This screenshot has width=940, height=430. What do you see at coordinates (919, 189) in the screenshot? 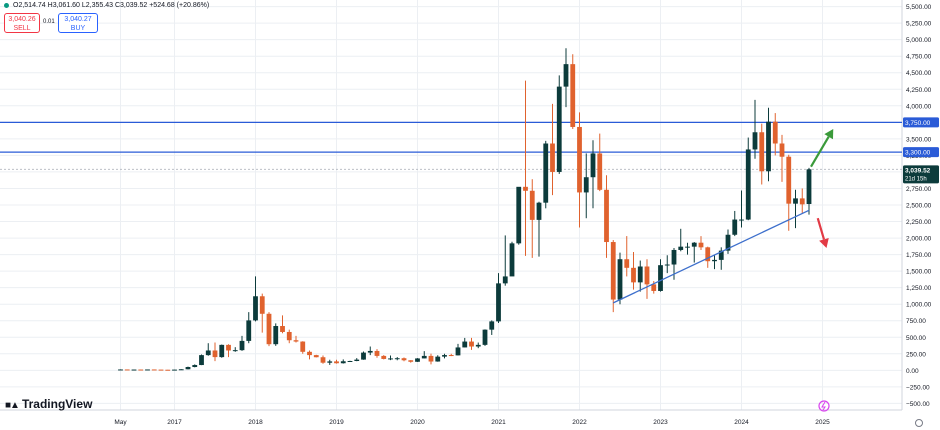
I see `y-tick-label: 2,750.00` at bounding box center [919, 189].